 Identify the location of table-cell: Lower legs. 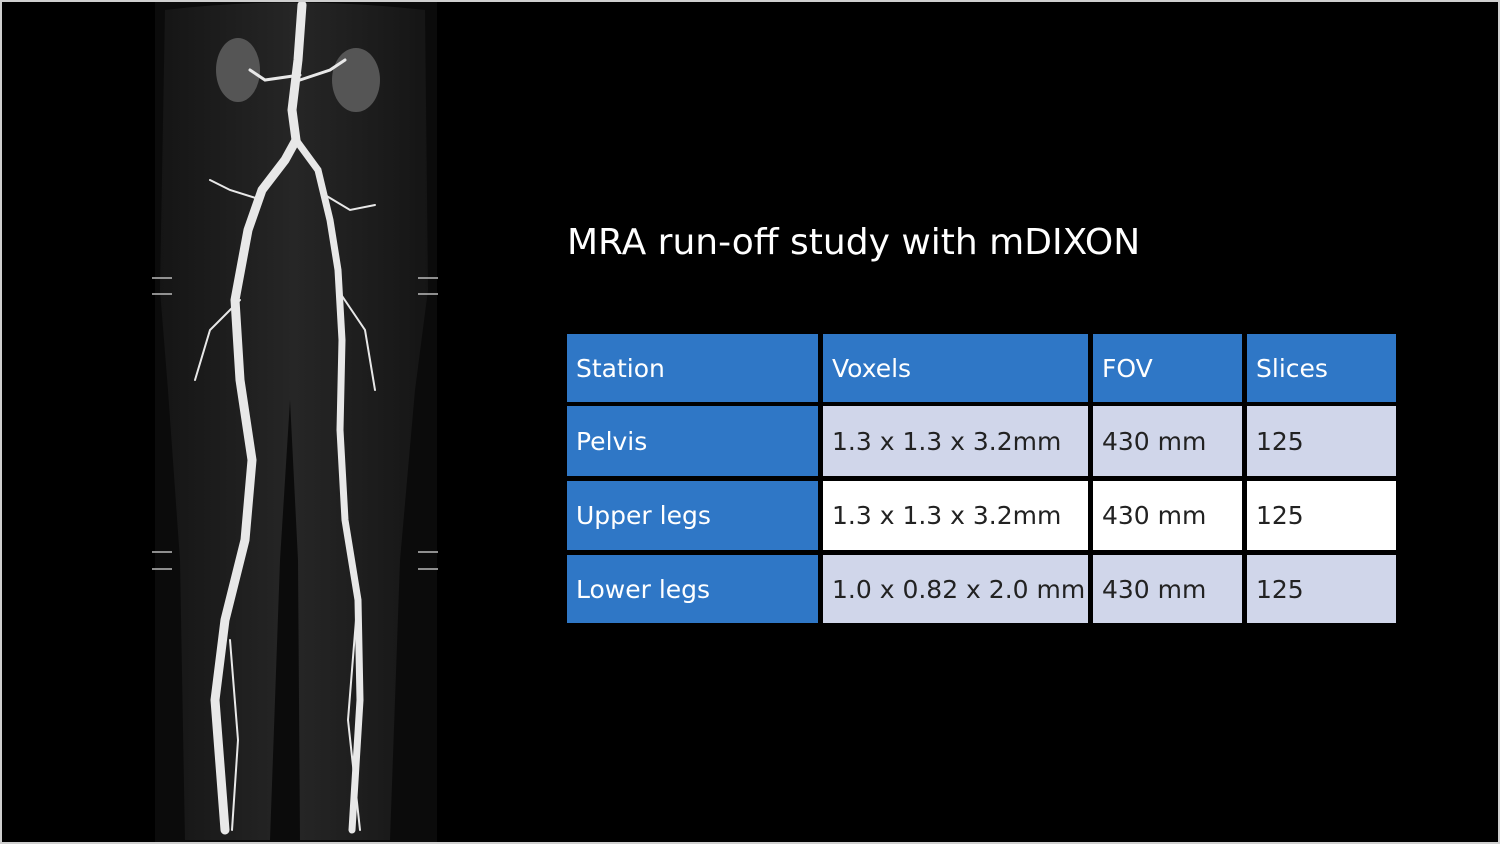
(692, 589).